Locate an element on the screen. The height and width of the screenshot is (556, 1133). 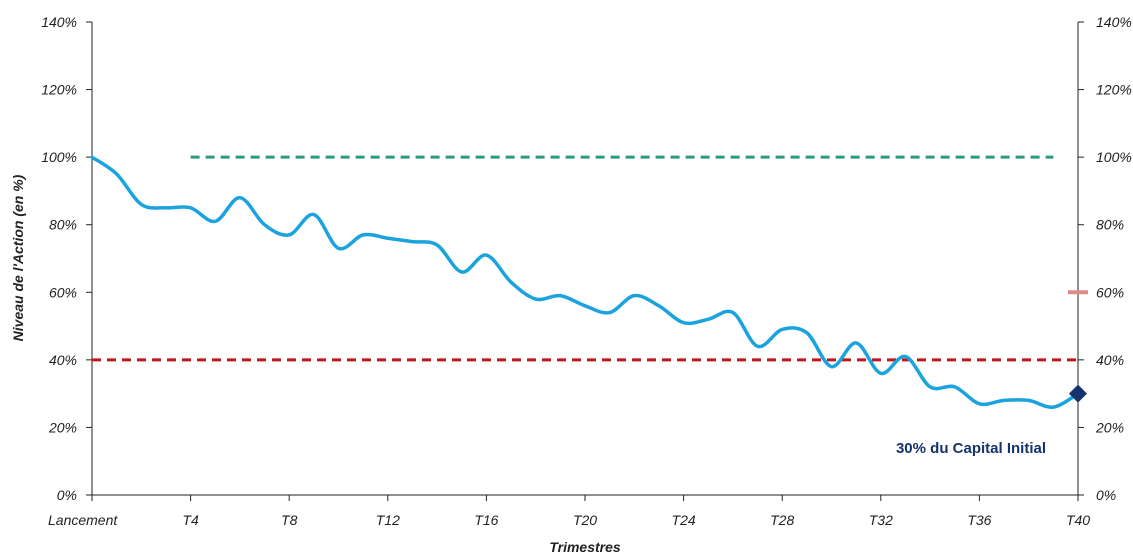
markers-group is located at coordinates (1078, 346).